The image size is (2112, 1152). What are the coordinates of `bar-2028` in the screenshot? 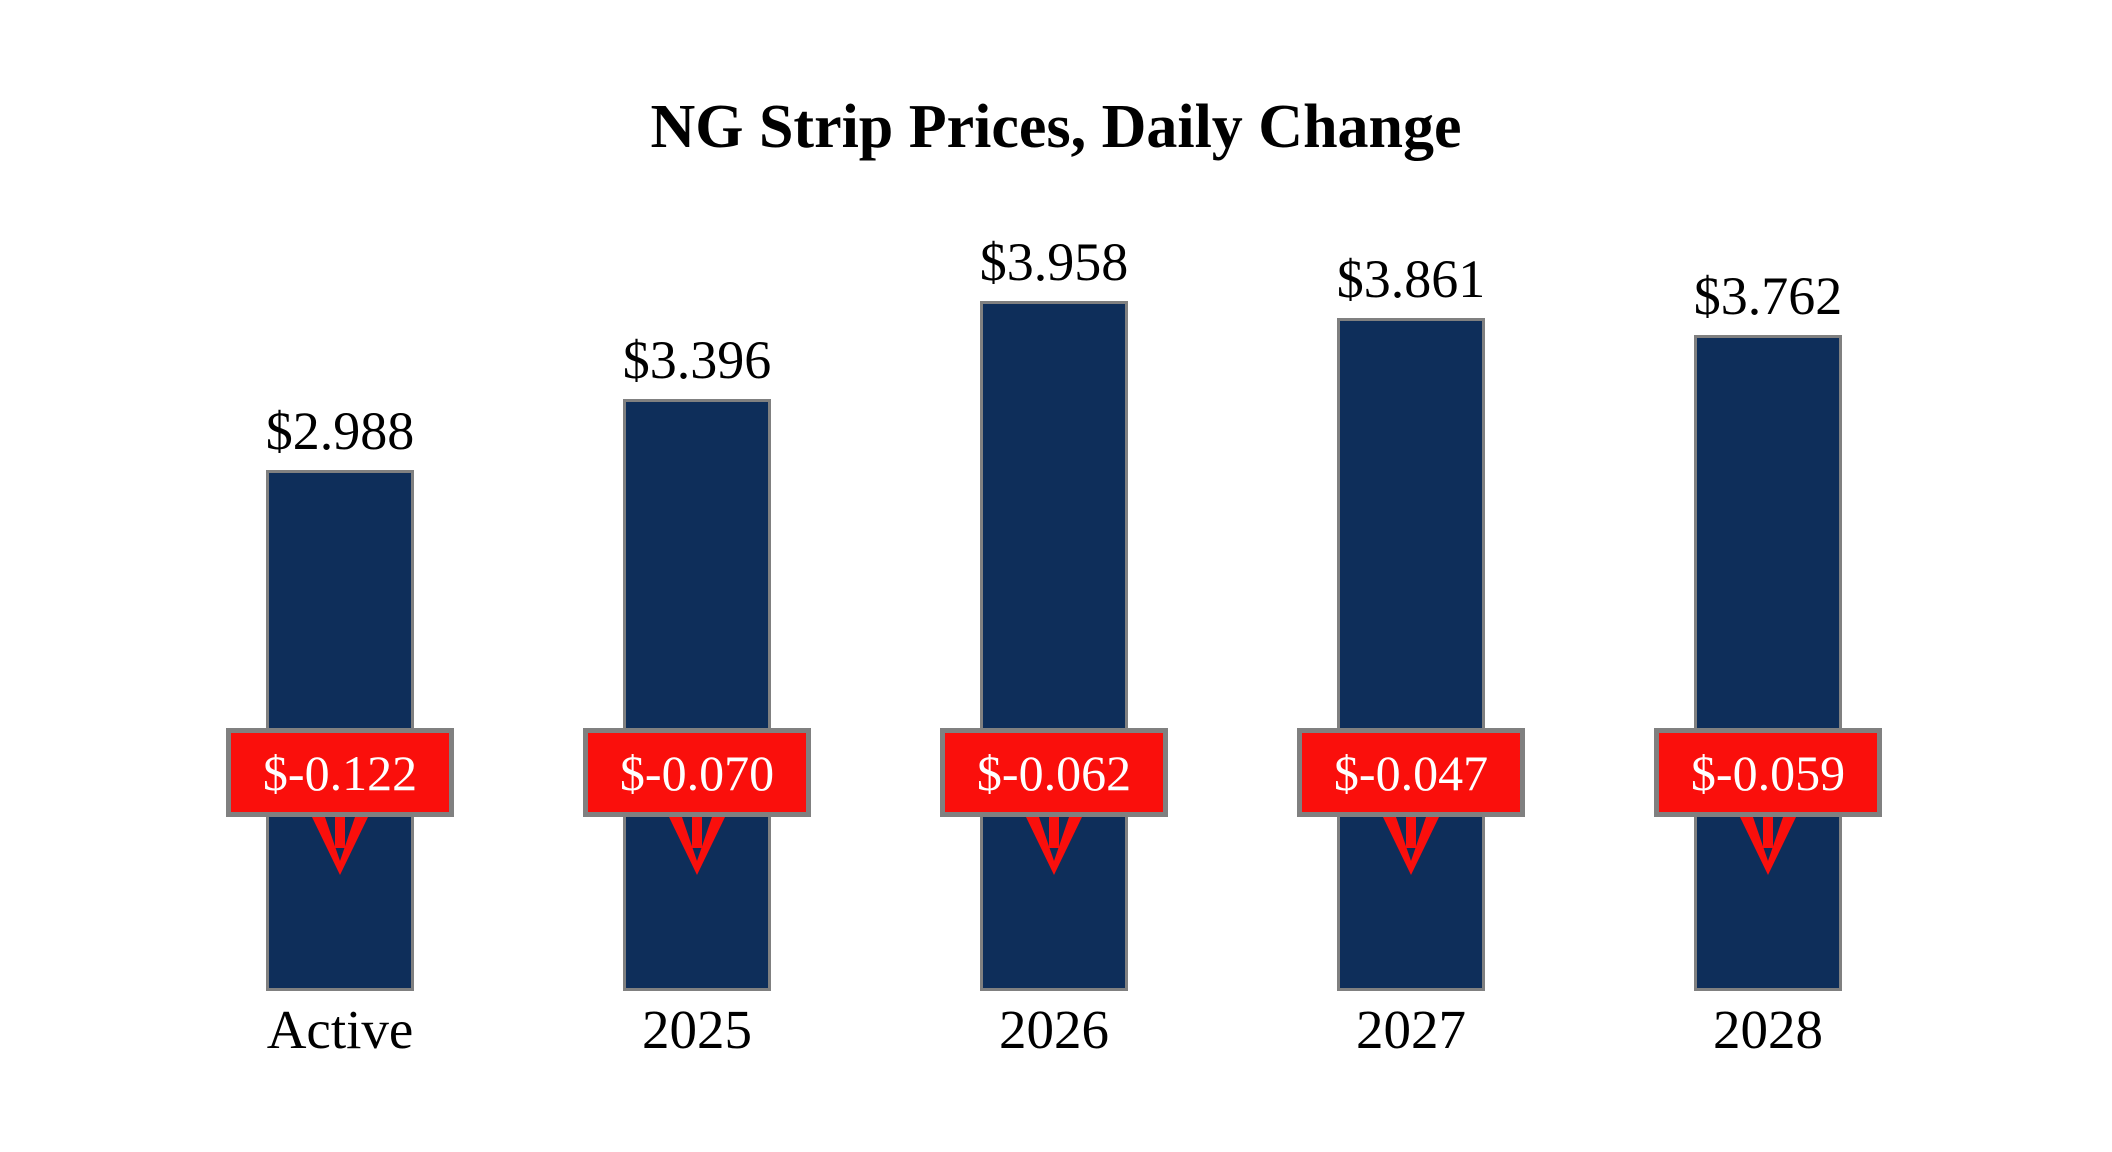 It's located at (1768, 663).